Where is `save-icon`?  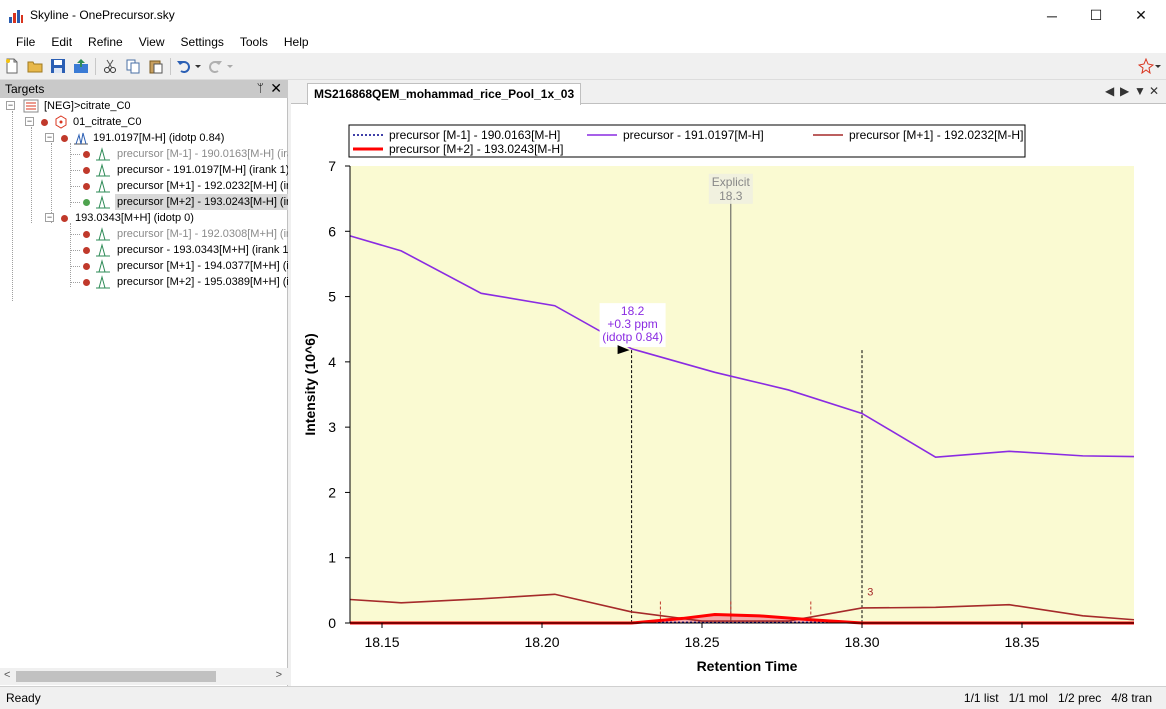
save-icon is located at coordinates (58, 66).